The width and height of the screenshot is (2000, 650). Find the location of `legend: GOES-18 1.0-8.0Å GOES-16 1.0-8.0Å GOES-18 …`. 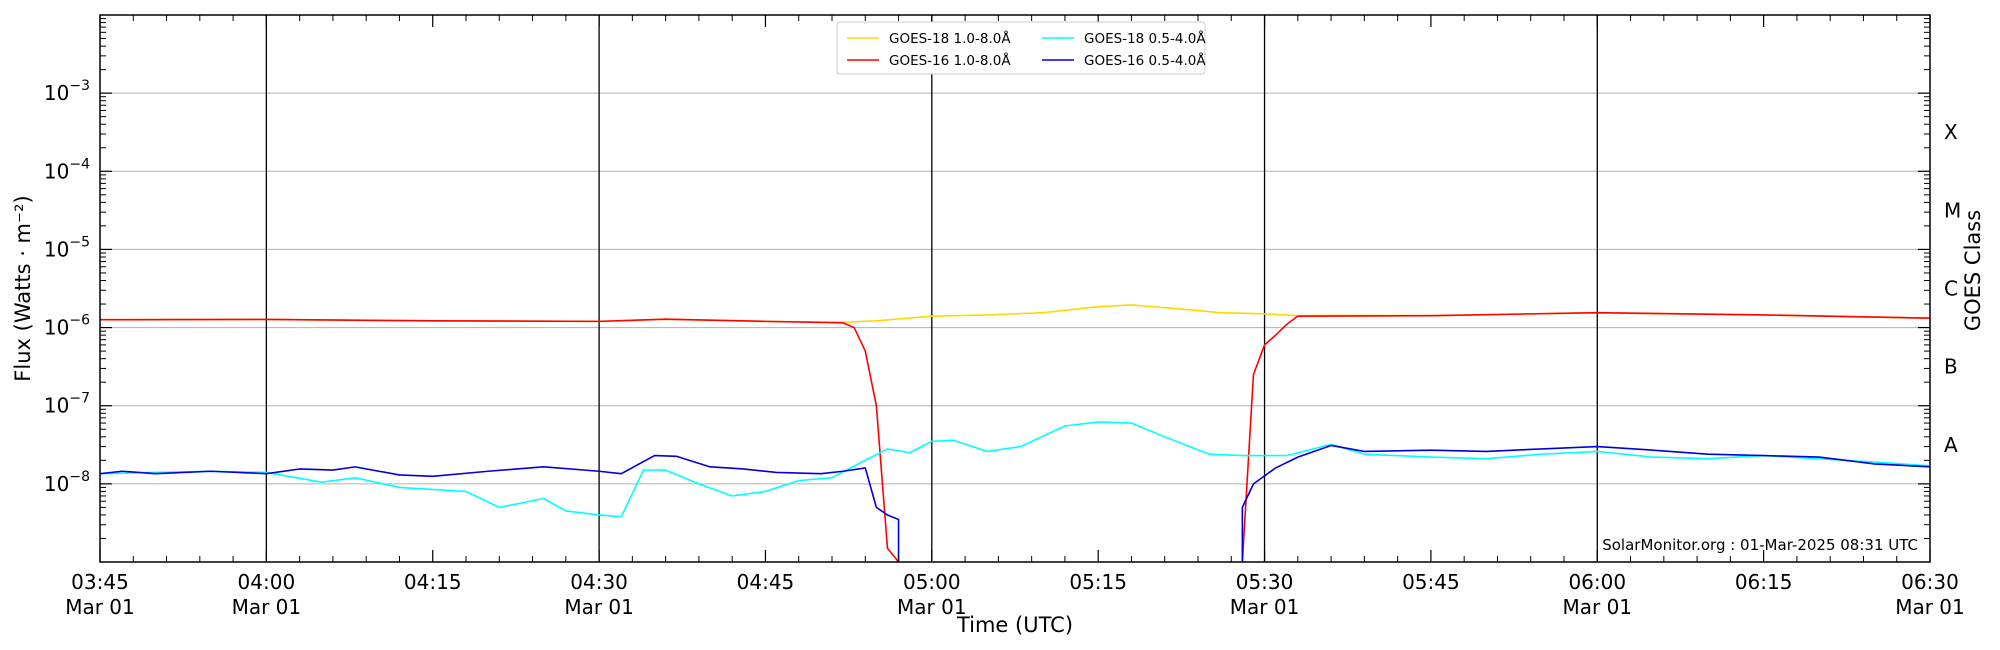

legend: GOES-18 1.0-8.0Å GOES-16 1.0-8.0Å GOES-18 … is located at coordinates (1021, 48).